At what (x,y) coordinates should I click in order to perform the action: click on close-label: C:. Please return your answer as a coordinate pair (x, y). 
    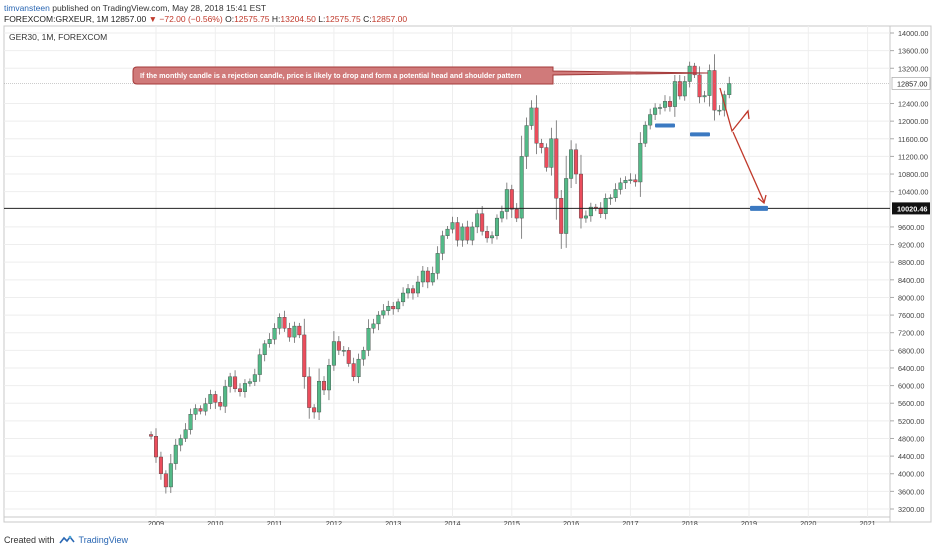
    Looking at the image, I should click on (367, 19).